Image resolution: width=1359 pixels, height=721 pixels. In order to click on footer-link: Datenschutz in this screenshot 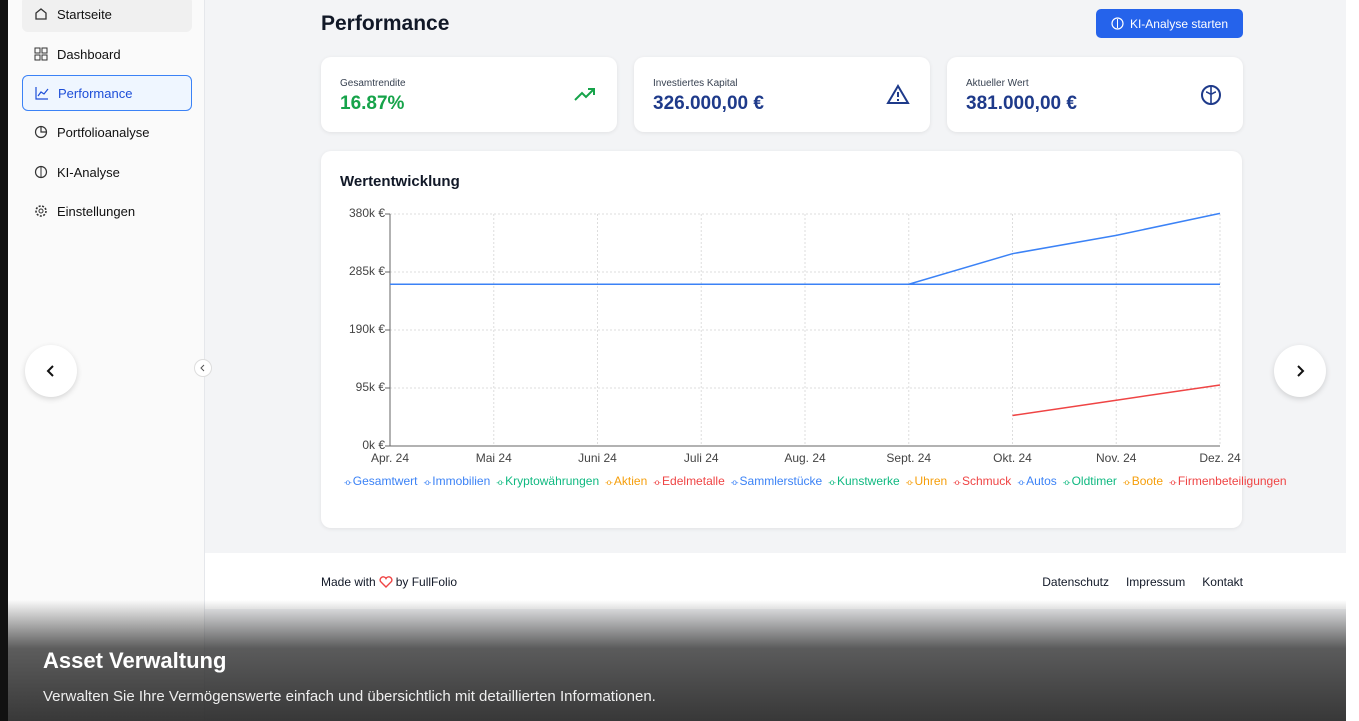, I will do `click(1075, 582)`.